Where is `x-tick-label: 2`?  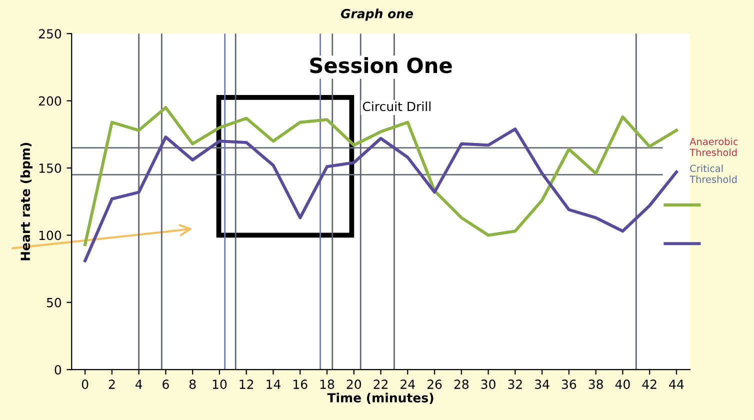 x-tick-label: 2 is located at coordinates (111, 384).